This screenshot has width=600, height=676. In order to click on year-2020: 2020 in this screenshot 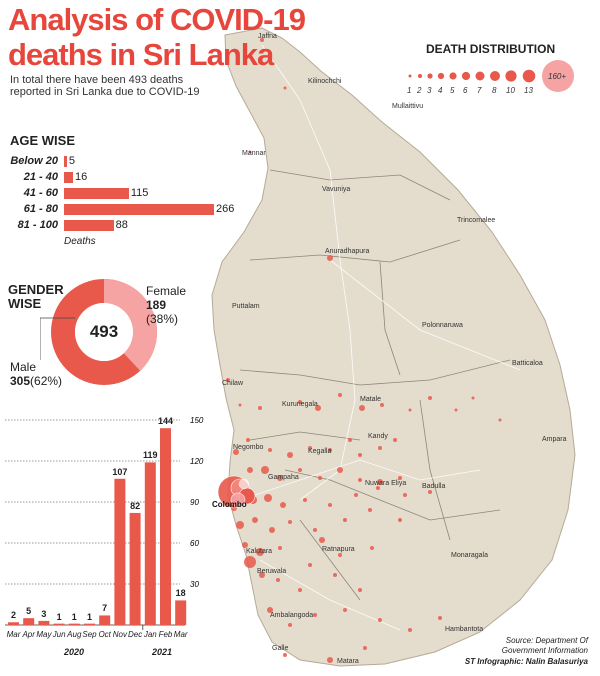, I will do `click(74, 652)`.